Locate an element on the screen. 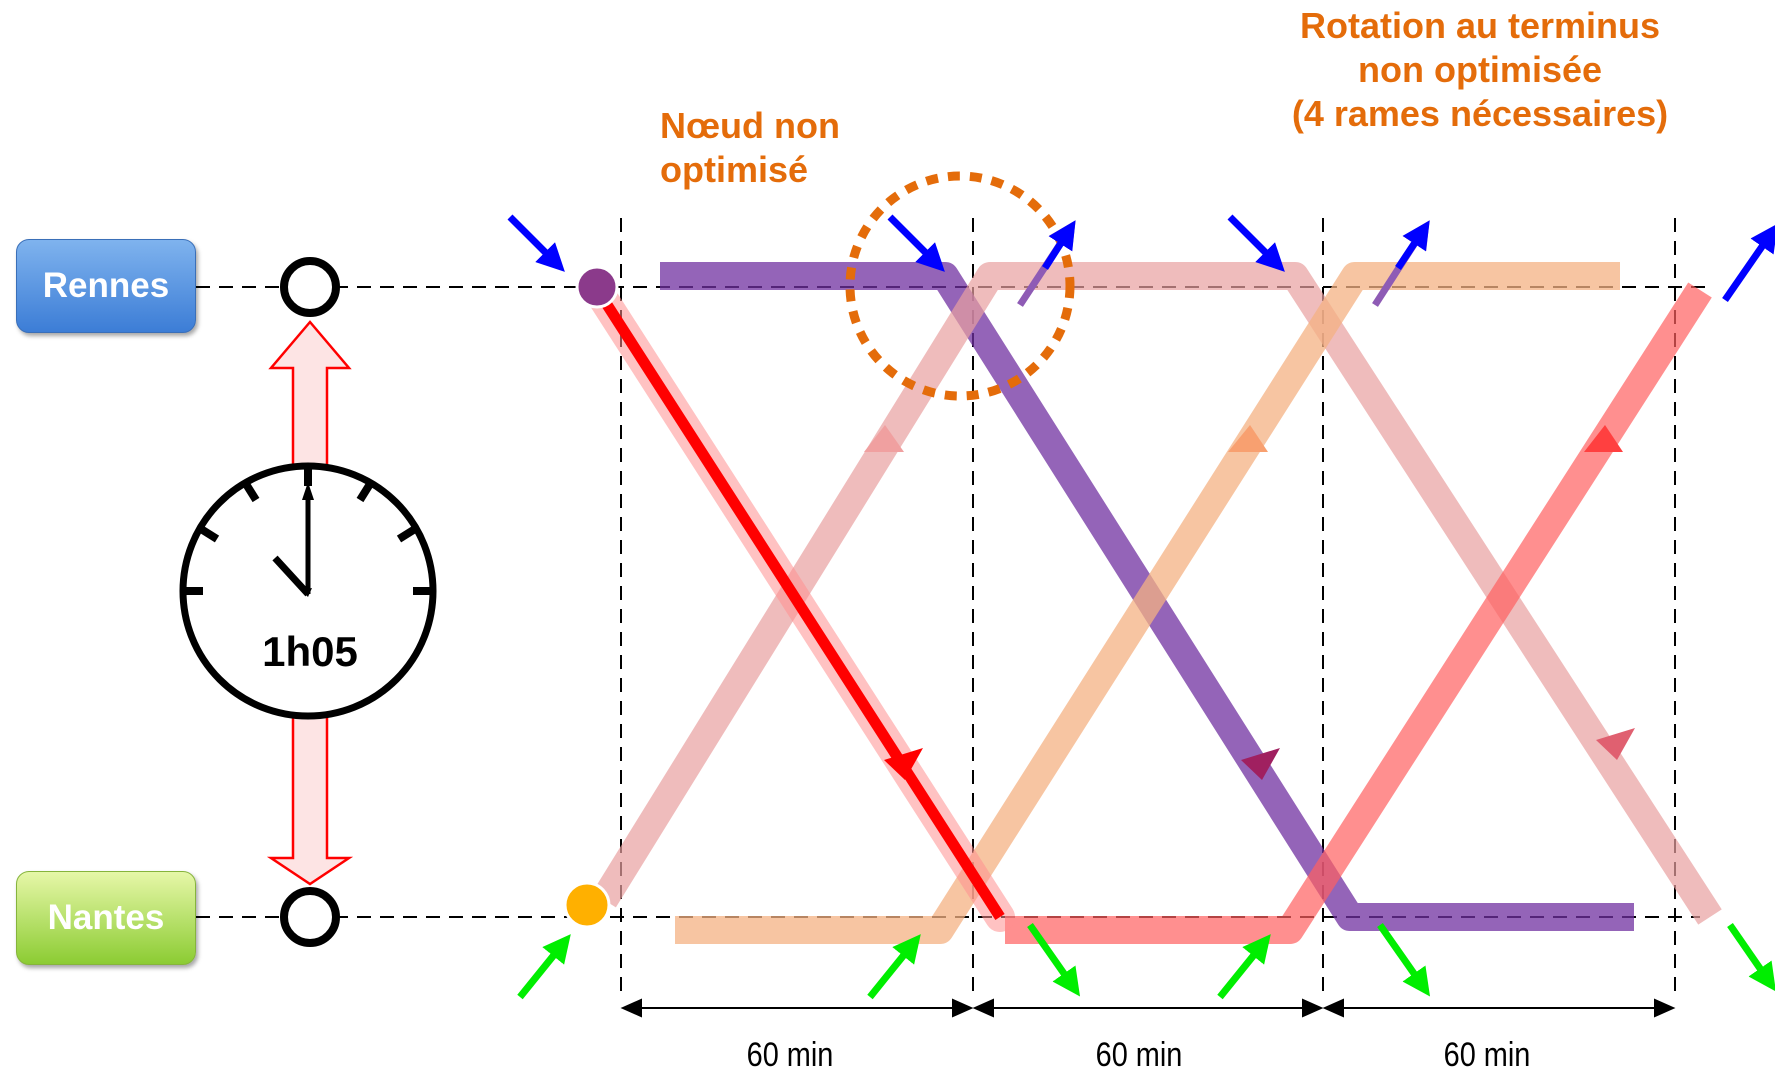  interval-label-3: 60 min is located at coordinates (1487, 1055).